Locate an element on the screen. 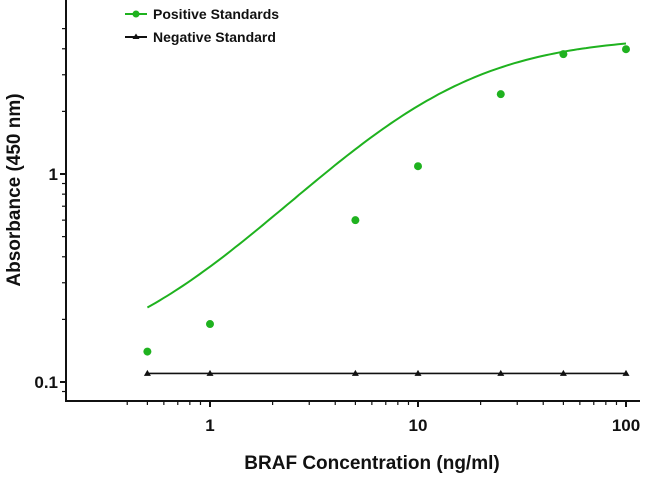  y-tick-label: 1 is located at coordinates (53, 174).